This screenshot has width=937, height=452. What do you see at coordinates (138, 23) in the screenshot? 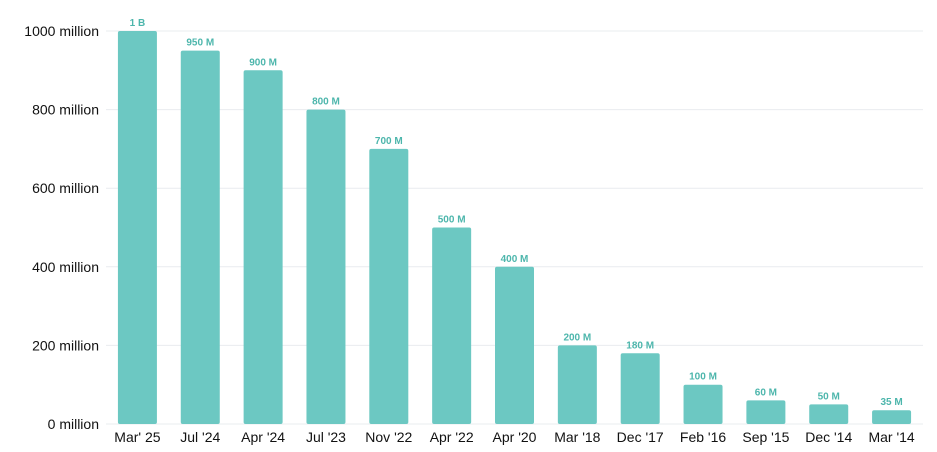
I see `data-label: 1 B` at bounding box center [138, 23].